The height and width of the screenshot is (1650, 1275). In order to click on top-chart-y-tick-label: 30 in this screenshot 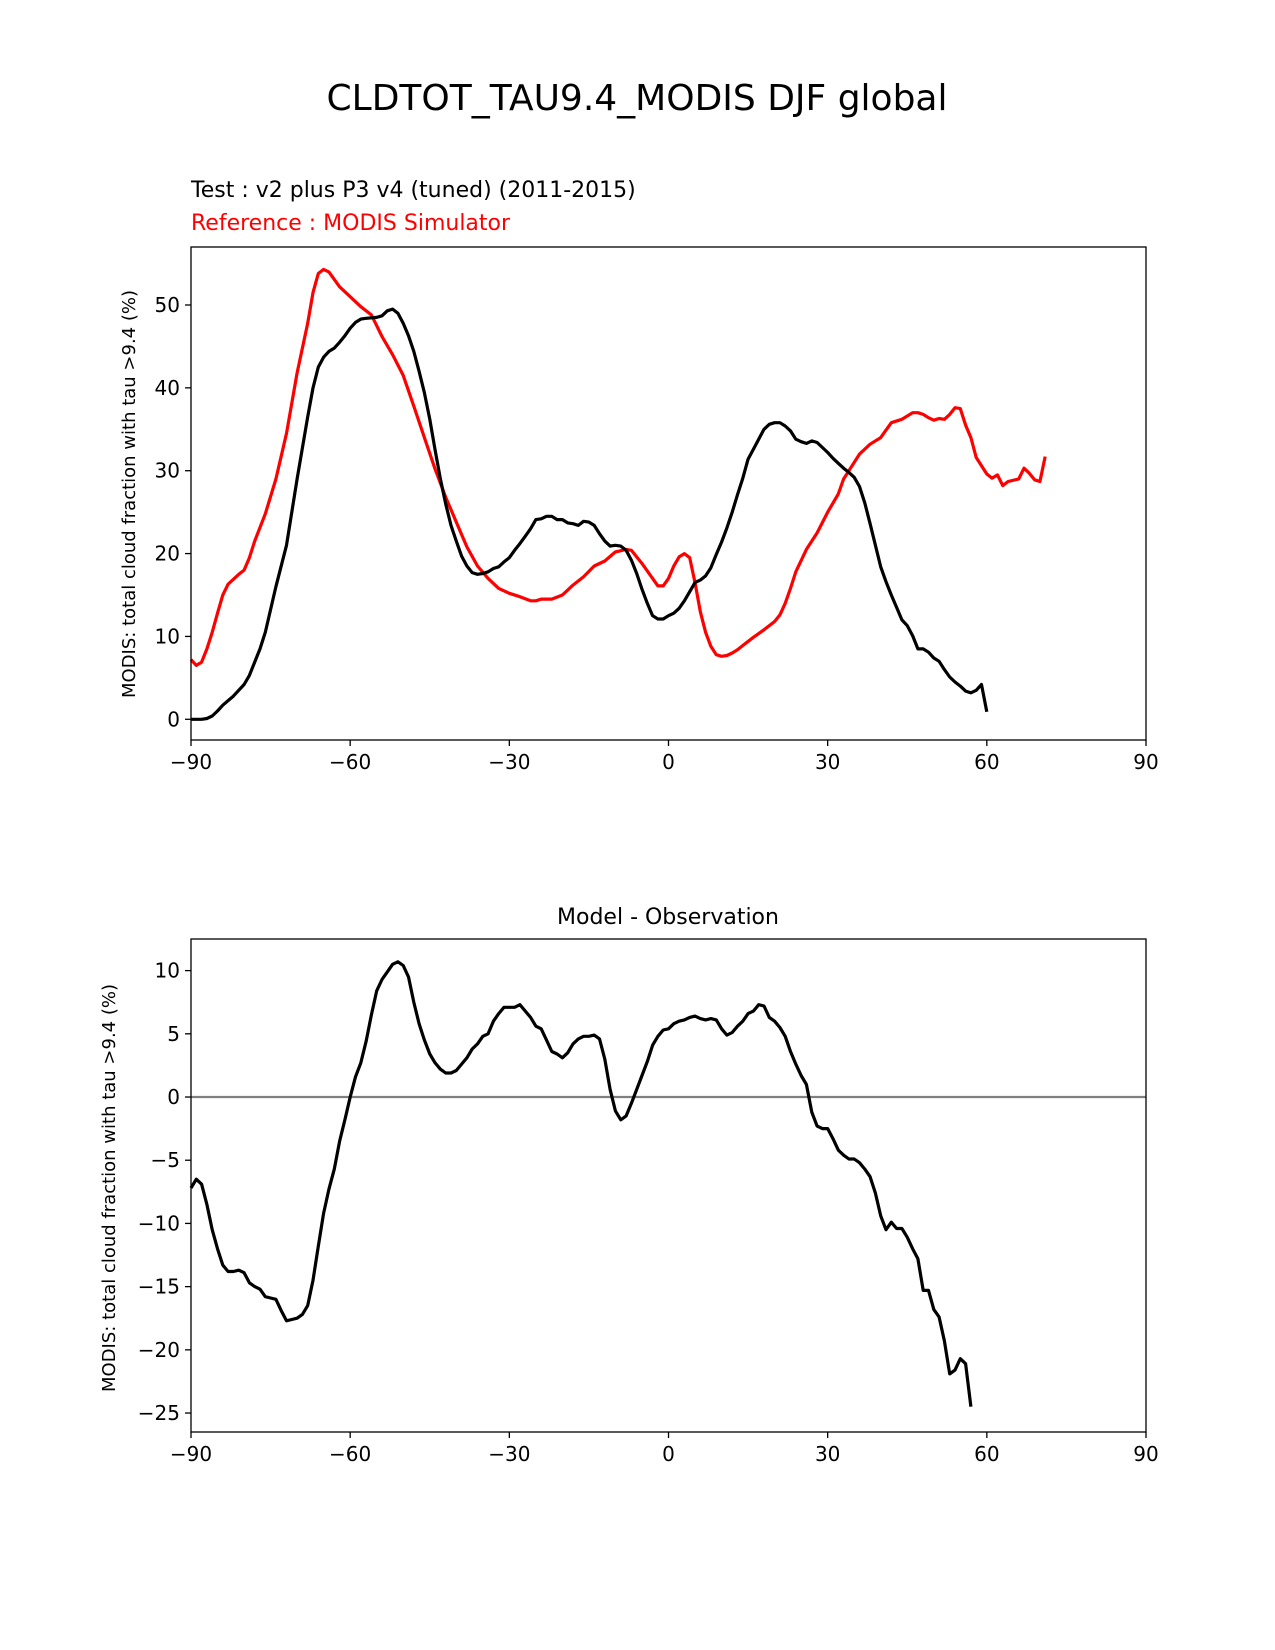, I will do `click(167, 471)`.